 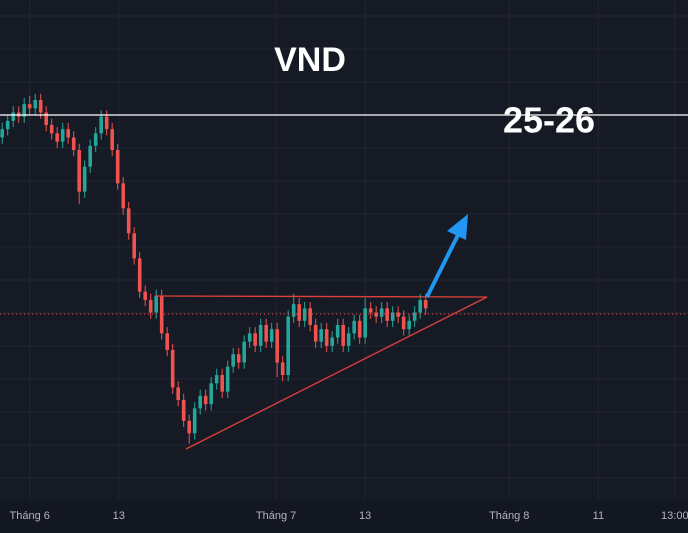 I want to click on x-tick-label: Tháng 6, so click(x=30, y=516).